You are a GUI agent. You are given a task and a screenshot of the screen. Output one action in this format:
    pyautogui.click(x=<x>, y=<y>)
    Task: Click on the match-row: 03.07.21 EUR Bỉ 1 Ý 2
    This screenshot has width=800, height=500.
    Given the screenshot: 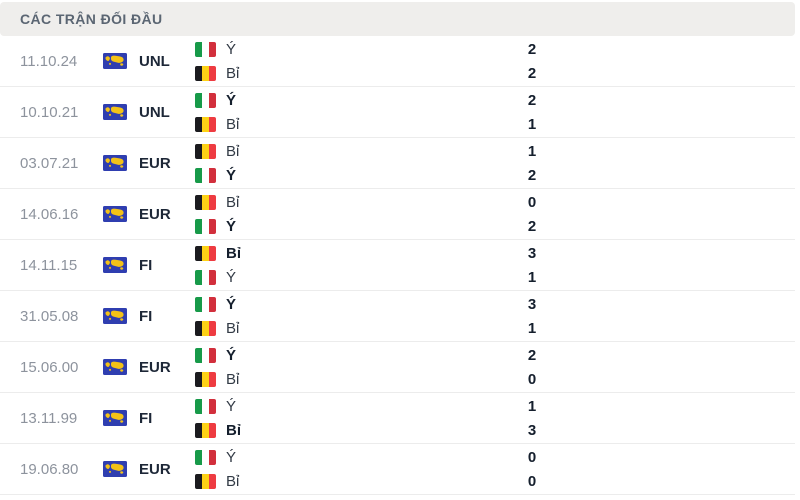 What is the action you would take?
    pyautogui.click(x=397, y=163)
    